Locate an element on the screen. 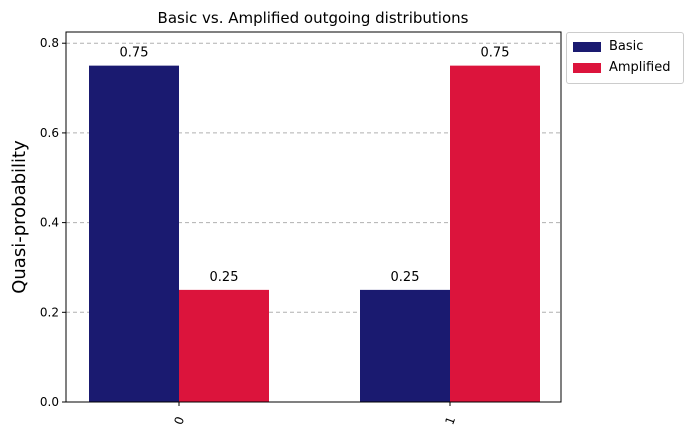  y-axis-label: Quasi-probability is located at coordinates (19, 217).